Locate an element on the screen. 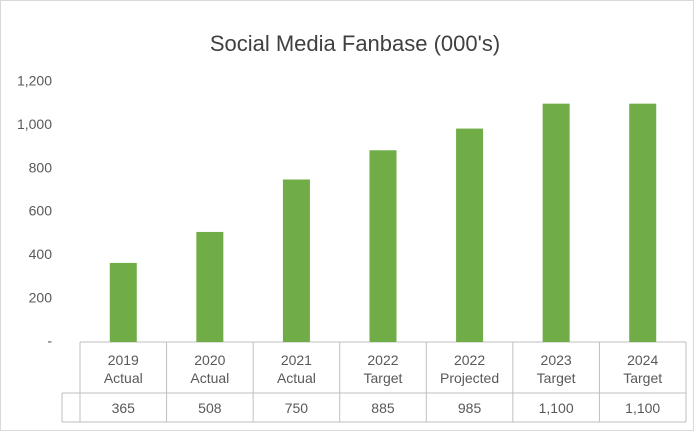 The image size is (694, 431). y-tick-label: 600 is located at coordinates (41, 211).